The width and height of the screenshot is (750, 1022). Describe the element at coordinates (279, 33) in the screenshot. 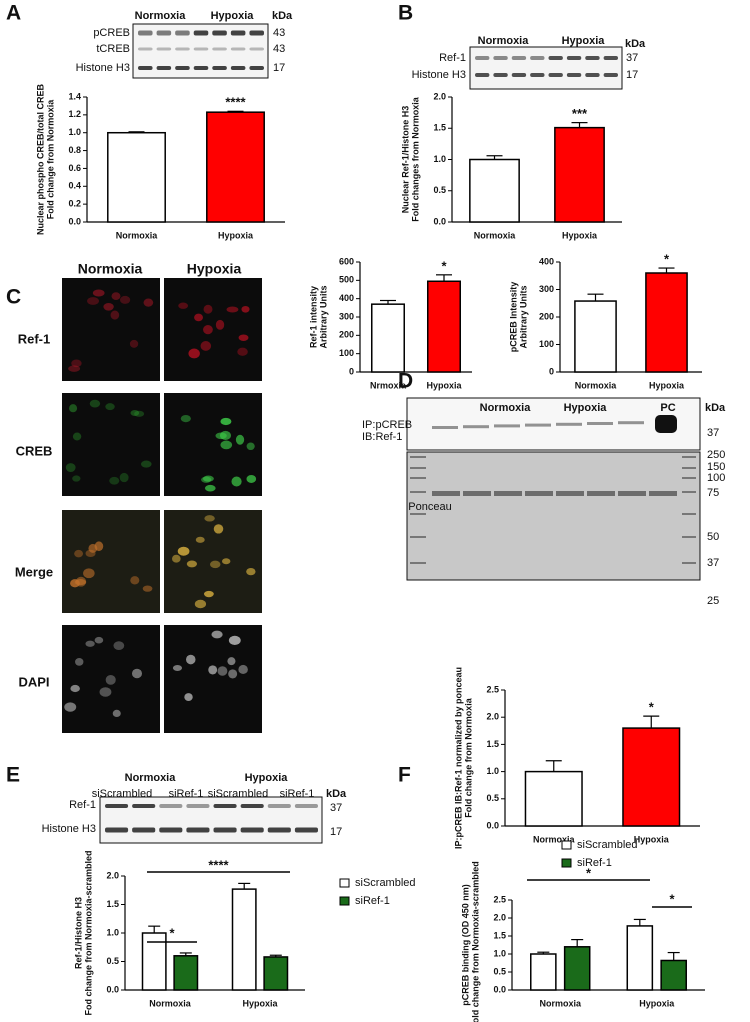

I see `kda-label: 43` at that location.